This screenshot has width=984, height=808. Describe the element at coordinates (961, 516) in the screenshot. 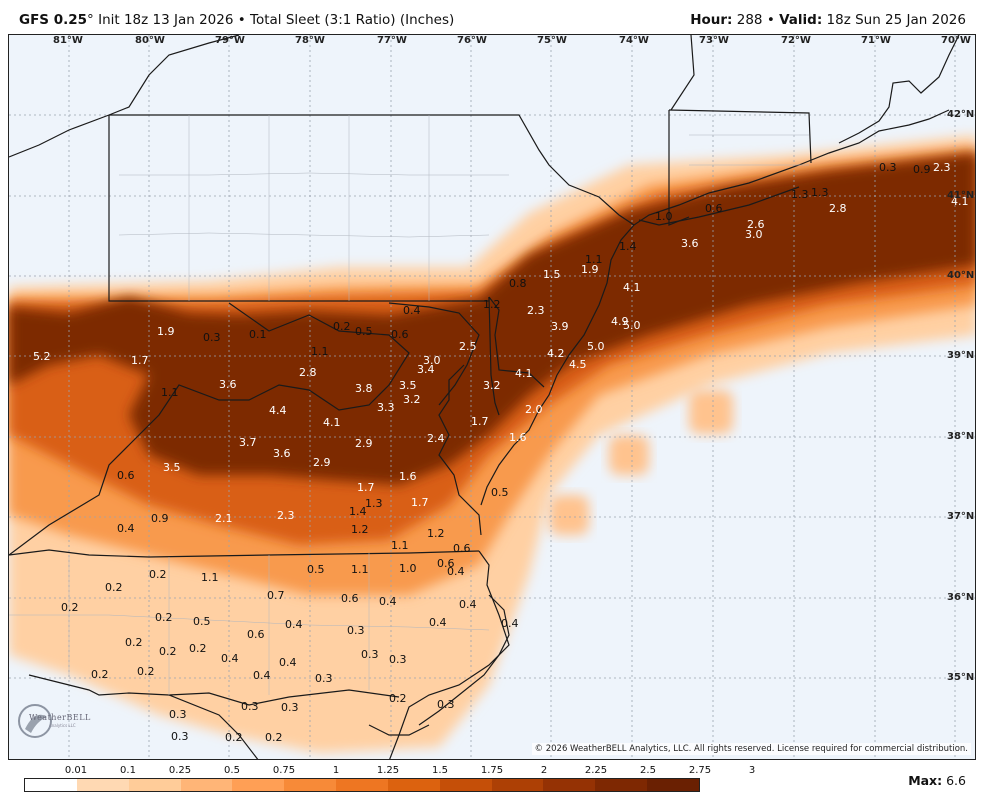

I see `lat-37n: 37°N` at that location.